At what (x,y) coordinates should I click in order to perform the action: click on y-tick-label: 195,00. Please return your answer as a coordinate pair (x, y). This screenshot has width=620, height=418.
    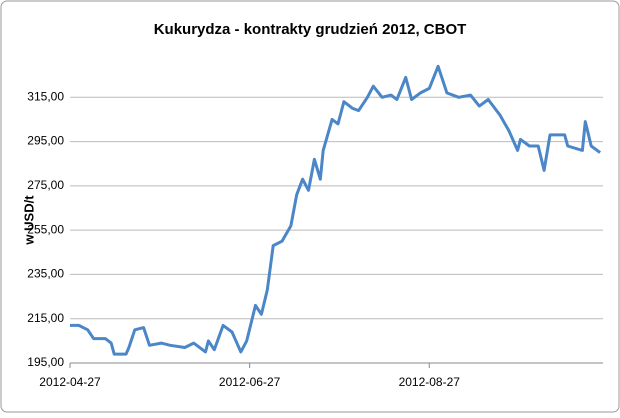
    Looking at the image, I should click on (45, 362).